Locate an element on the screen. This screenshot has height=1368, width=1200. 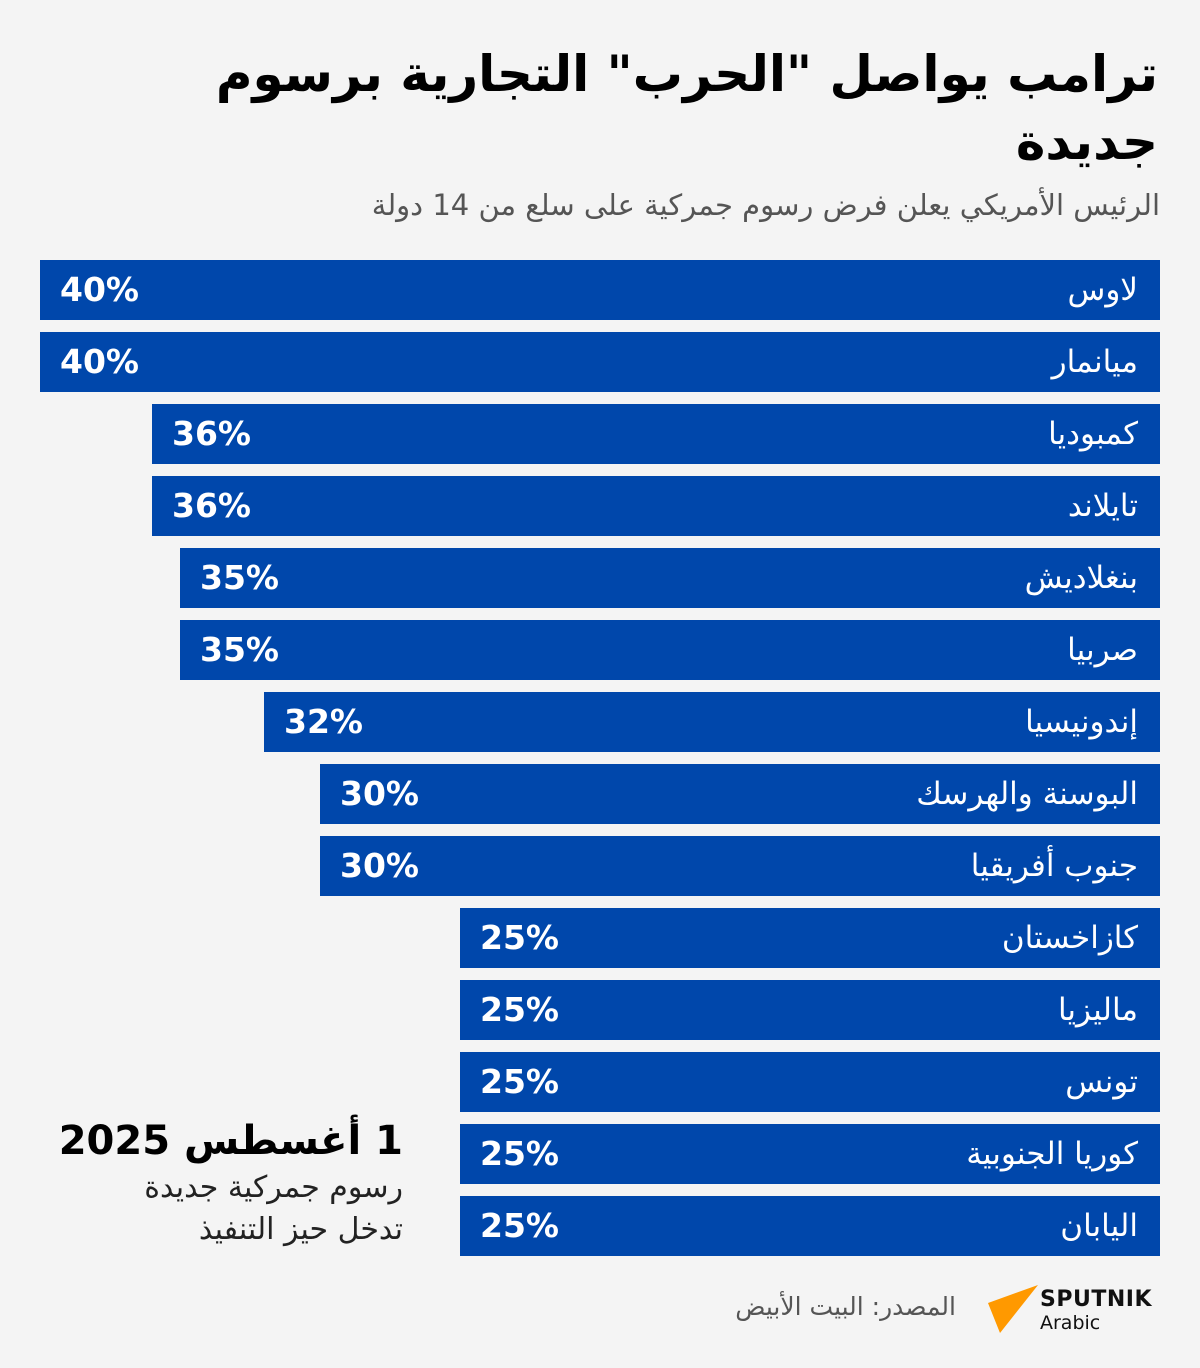
bar: بنغلاديش 35% is located at coordinates (670, 578).